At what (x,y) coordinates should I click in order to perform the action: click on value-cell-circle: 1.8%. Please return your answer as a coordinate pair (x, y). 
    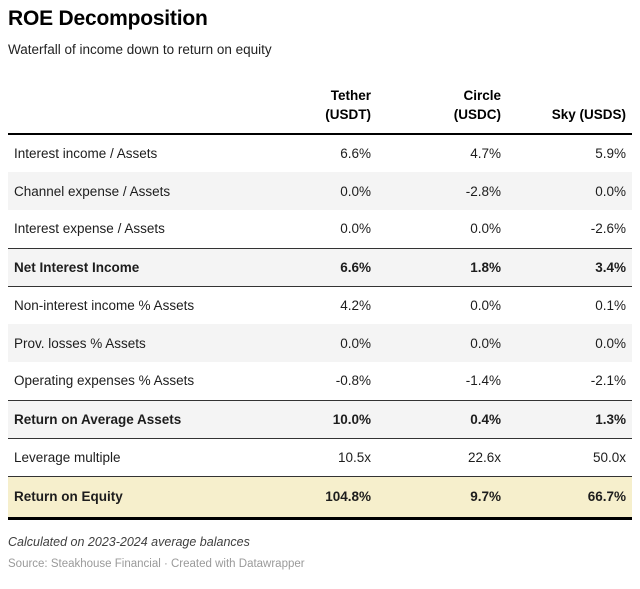
    Looking at the image, I should click on (442, 267).